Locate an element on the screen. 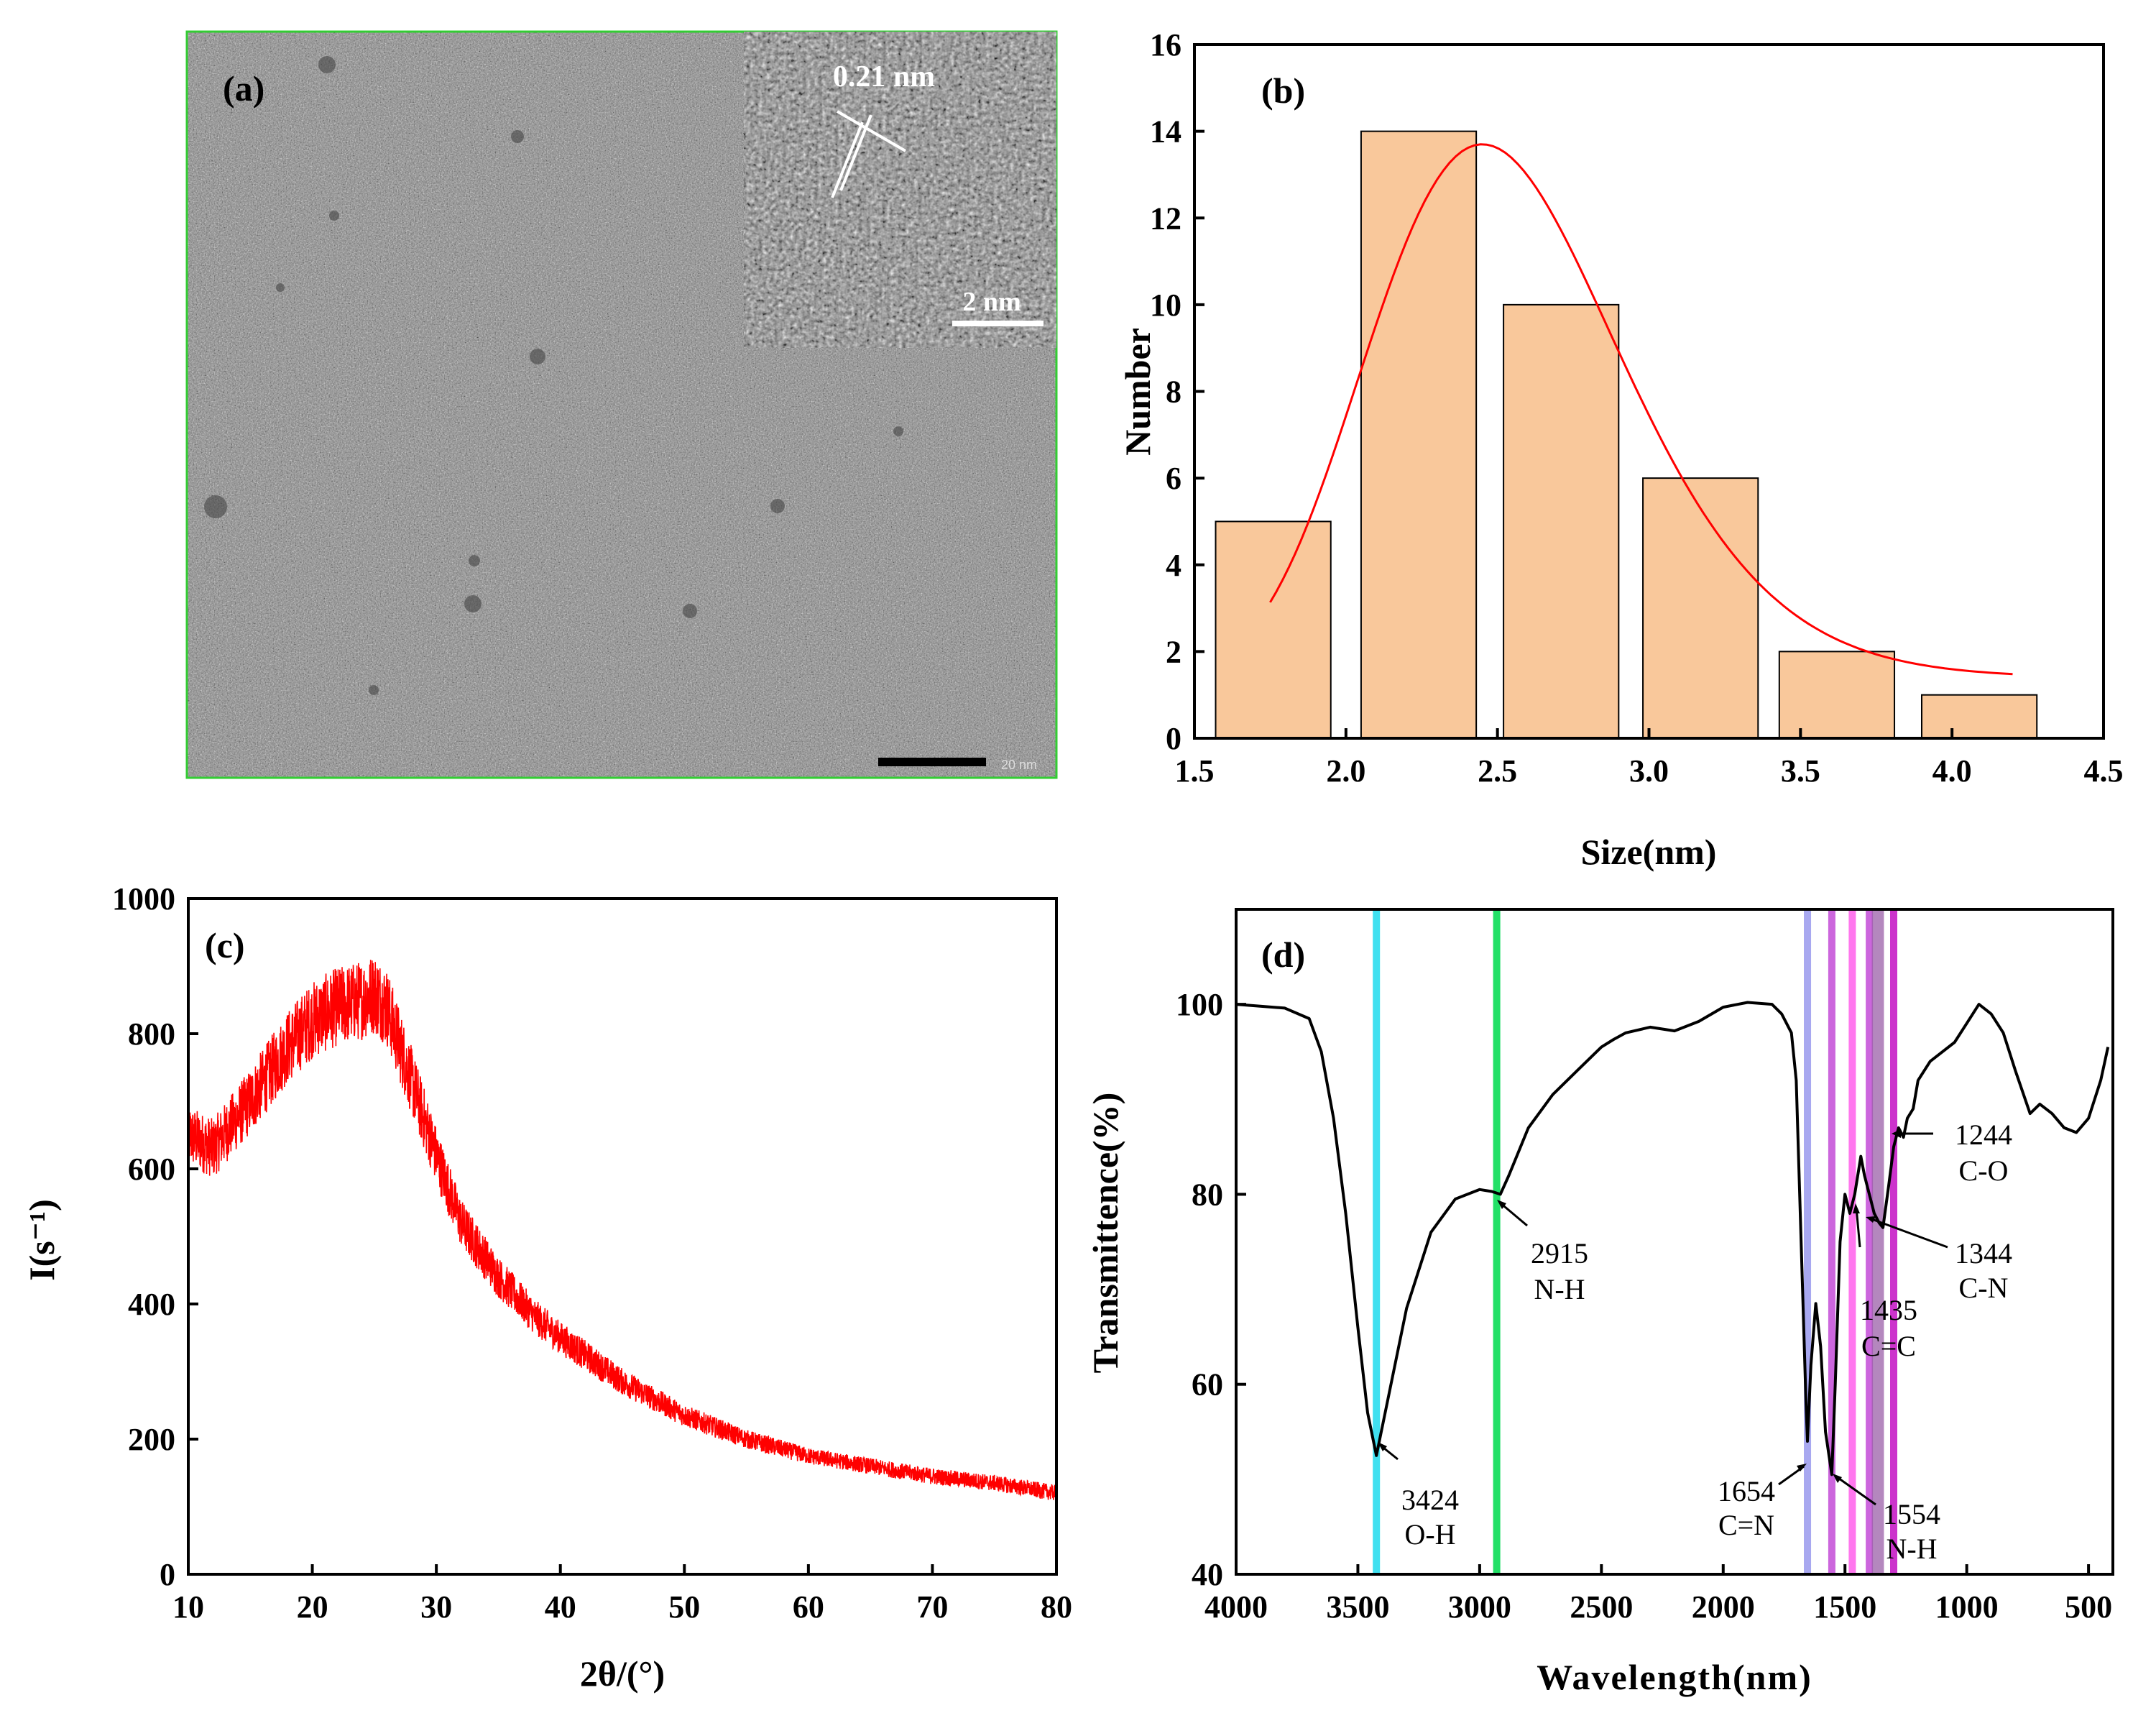 The image size is (2156, 1713). annotation-3424-wavenumber: 3424 is located at coordinates (1430, 1500).